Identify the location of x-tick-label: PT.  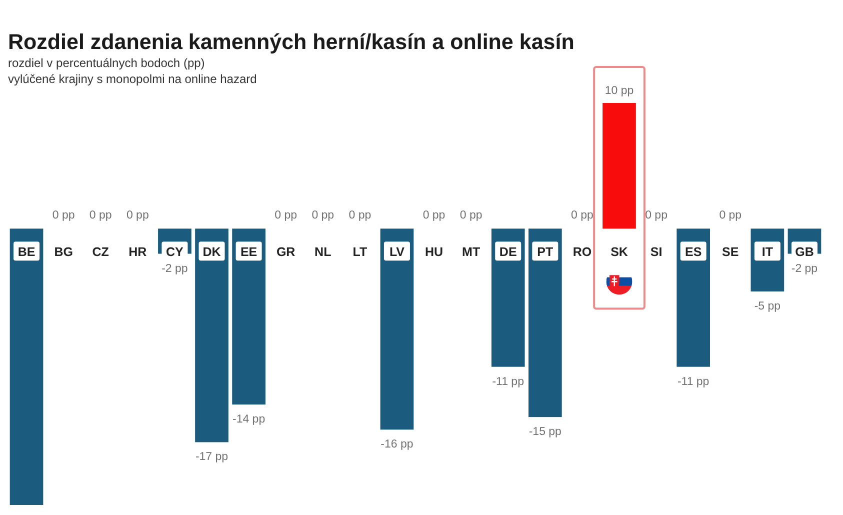
(545, 252).